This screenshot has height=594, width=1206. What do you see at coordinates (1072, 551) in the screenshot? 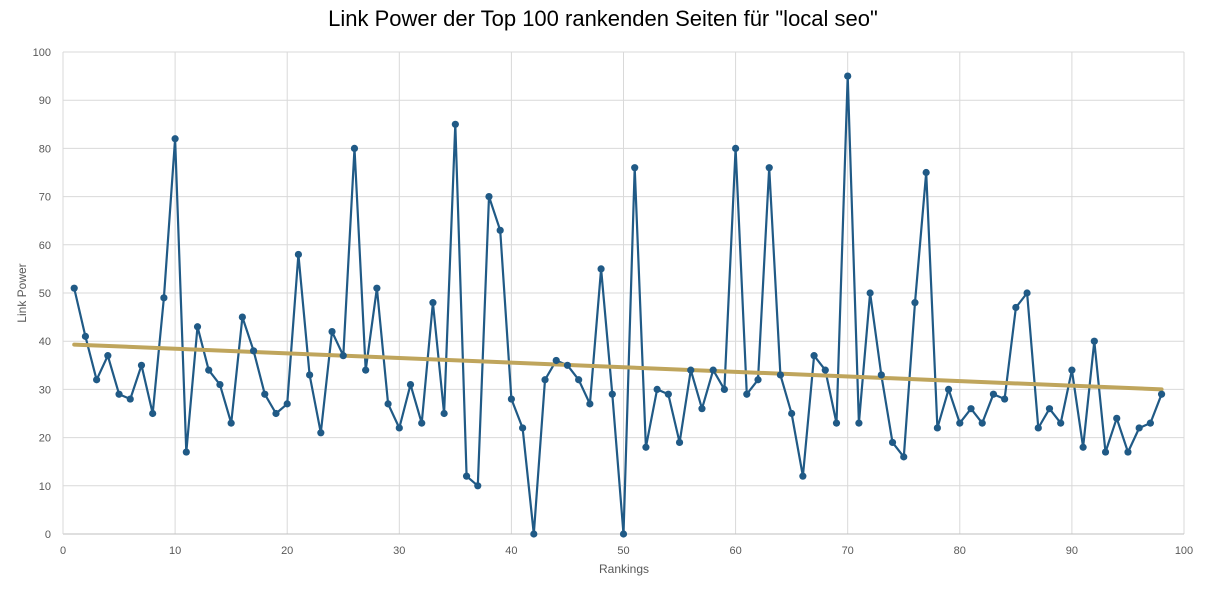
I see `x-tick-label: 90` at bounding box center [1072, 551].